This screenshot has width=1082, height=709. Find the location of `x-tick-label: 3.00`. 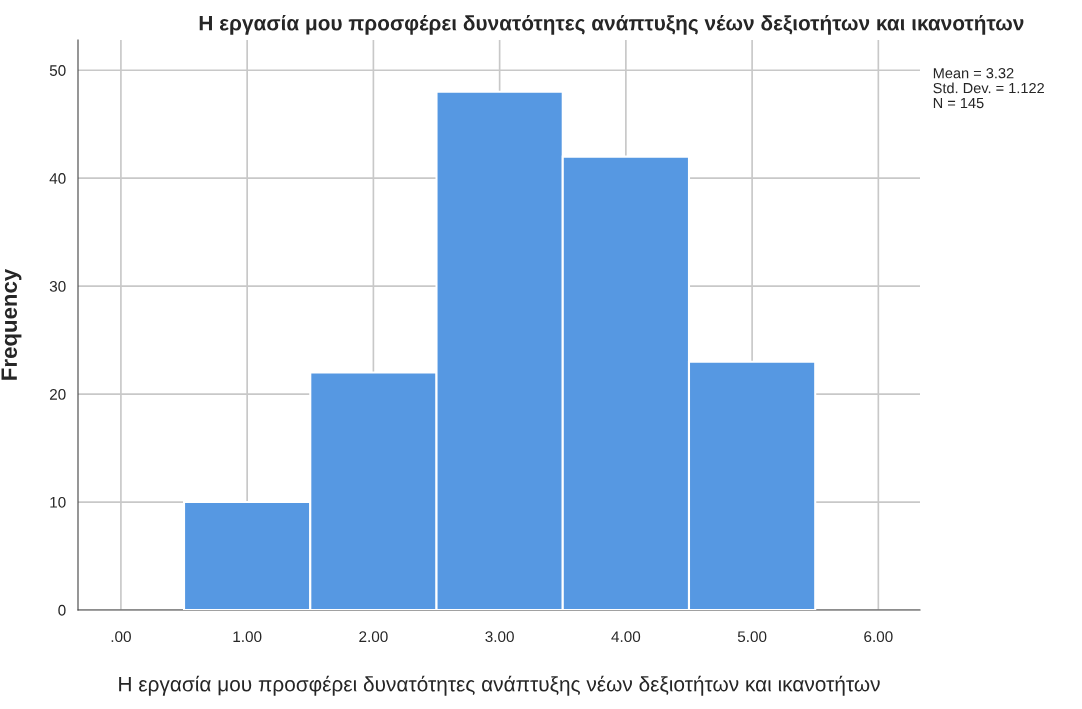

x-tick-label: 3.00 is located at coordinates (499, 637).